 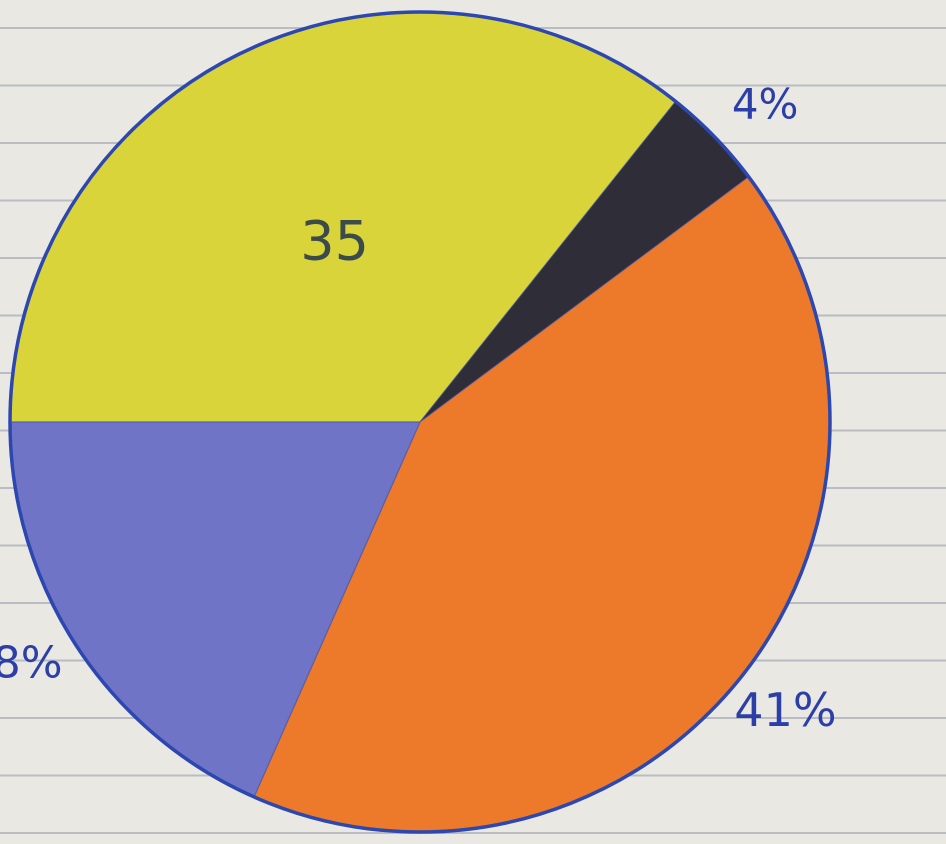 What do you see at coordinates (765, 103) in the screenshot?
I see `slice-label: 4%` at bounding box center [765, 103].